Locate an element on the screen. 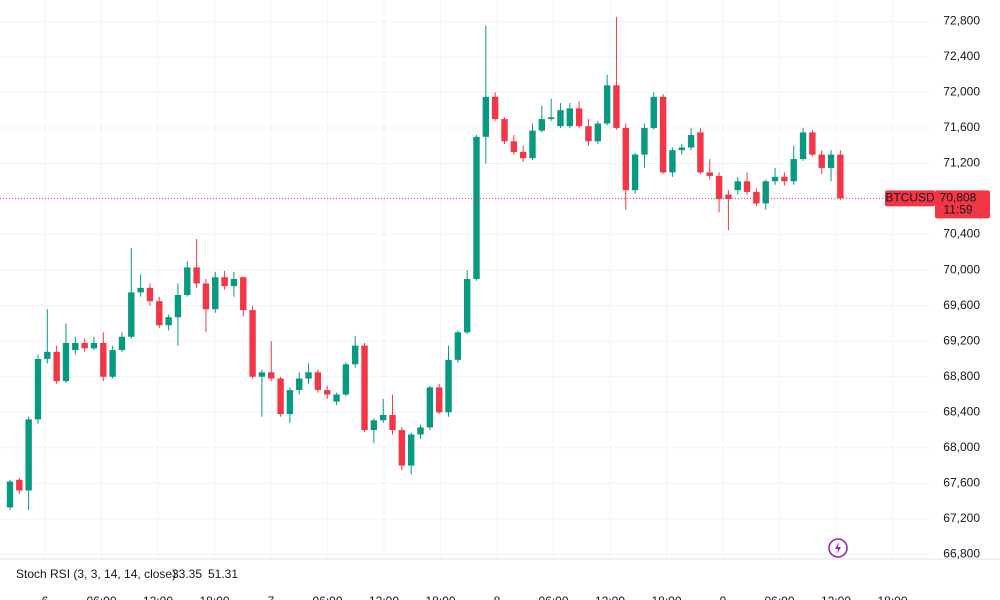  countdown-label: 11:59 is located at coordinates (957, 209).